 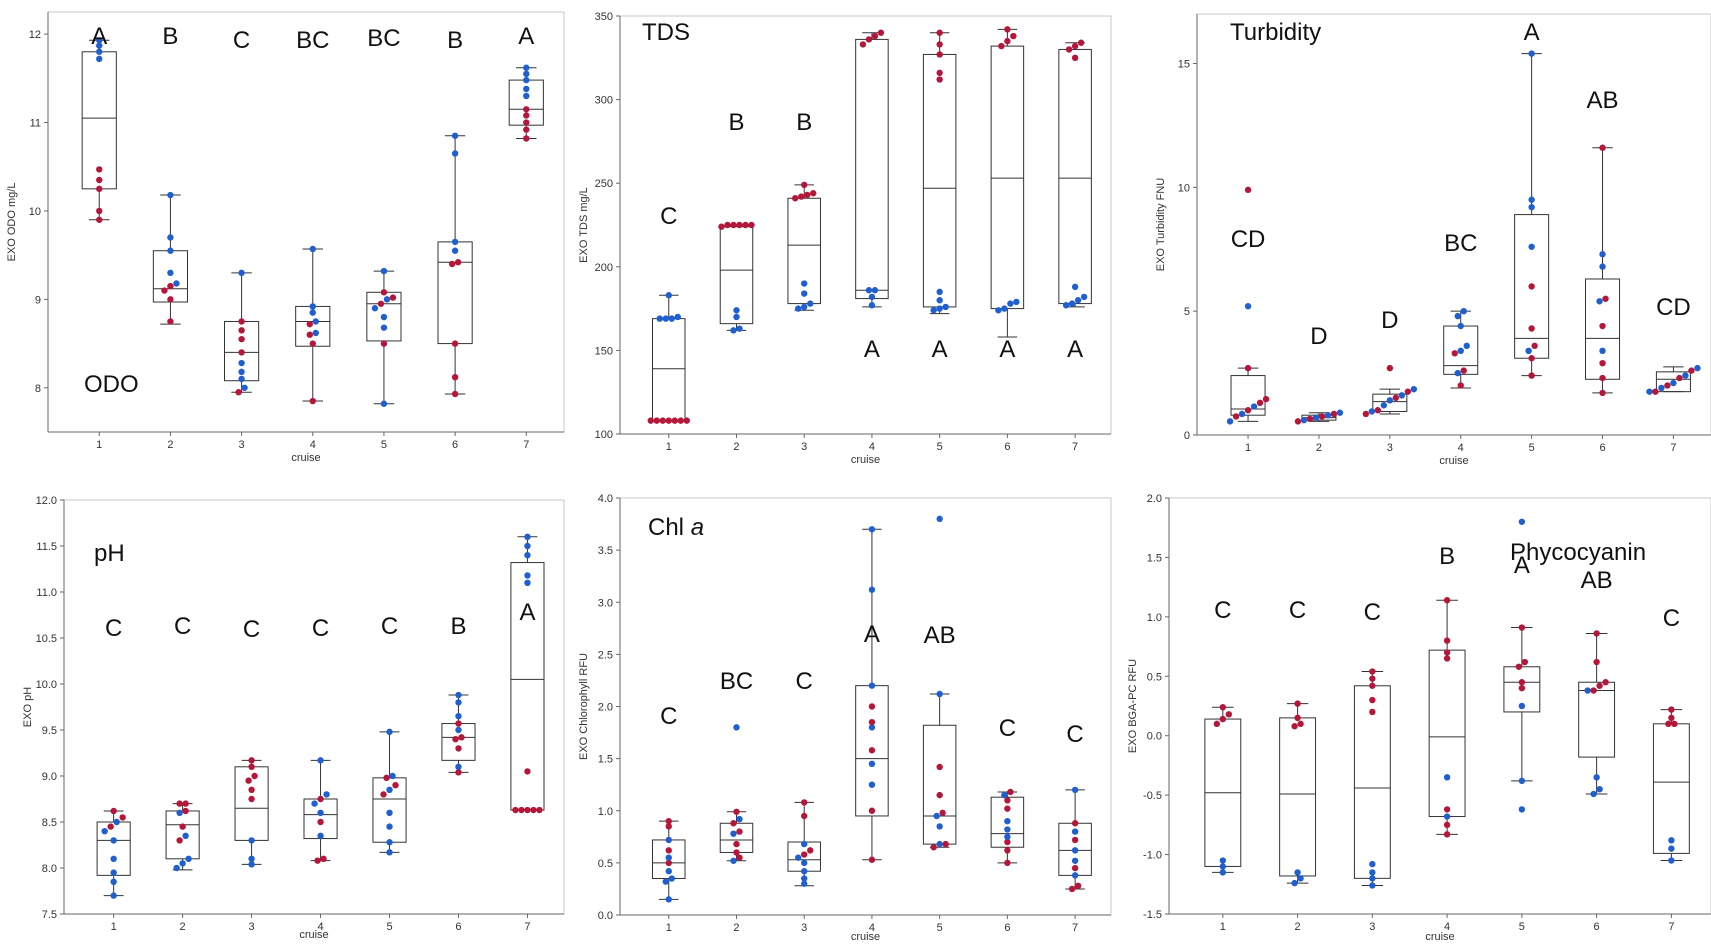 What do you see at coordinates (604, 268) in the screenshot?
I see `y-tick-label: 200` at bounding box center [604, 268].